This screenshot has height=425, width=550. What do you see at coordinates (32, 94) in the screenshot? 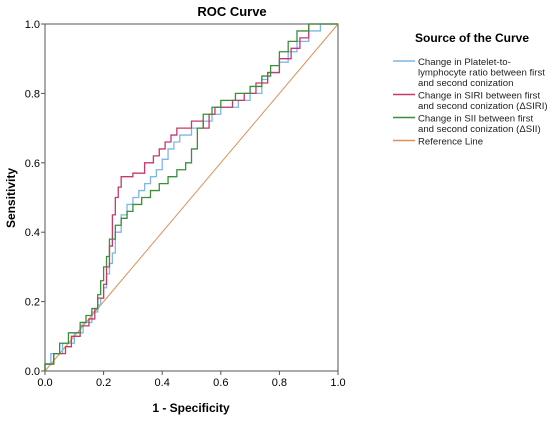
I see `y-tick-label: 0.8` at bounding box center [32, 94].